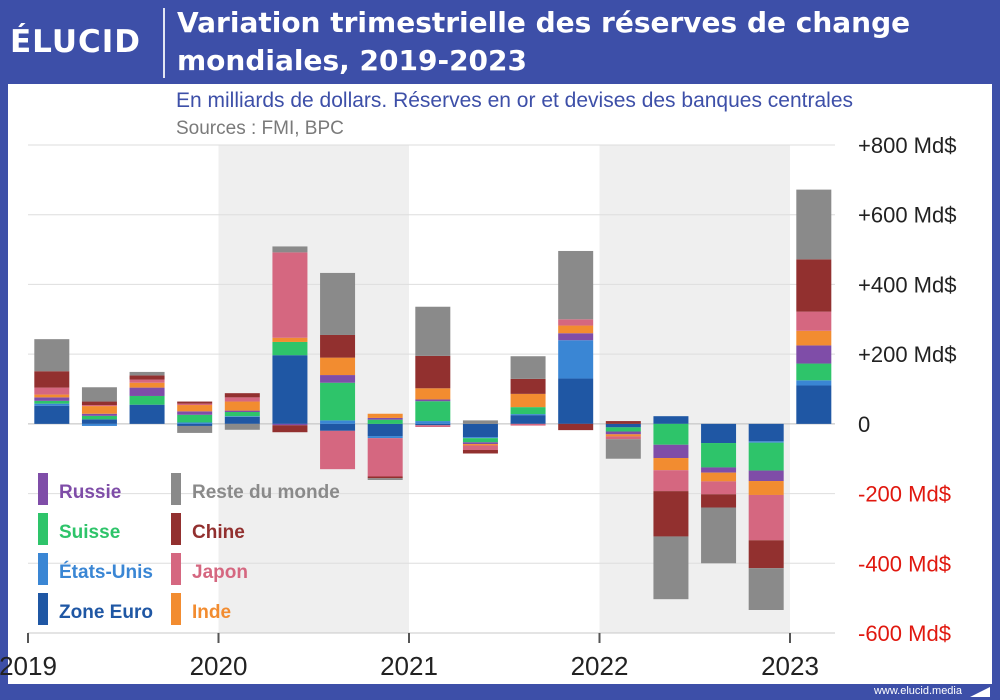 This screenshot has height=700, width=1000. I want to click on brand-logo: ÉLUCID, so click(76, 42).